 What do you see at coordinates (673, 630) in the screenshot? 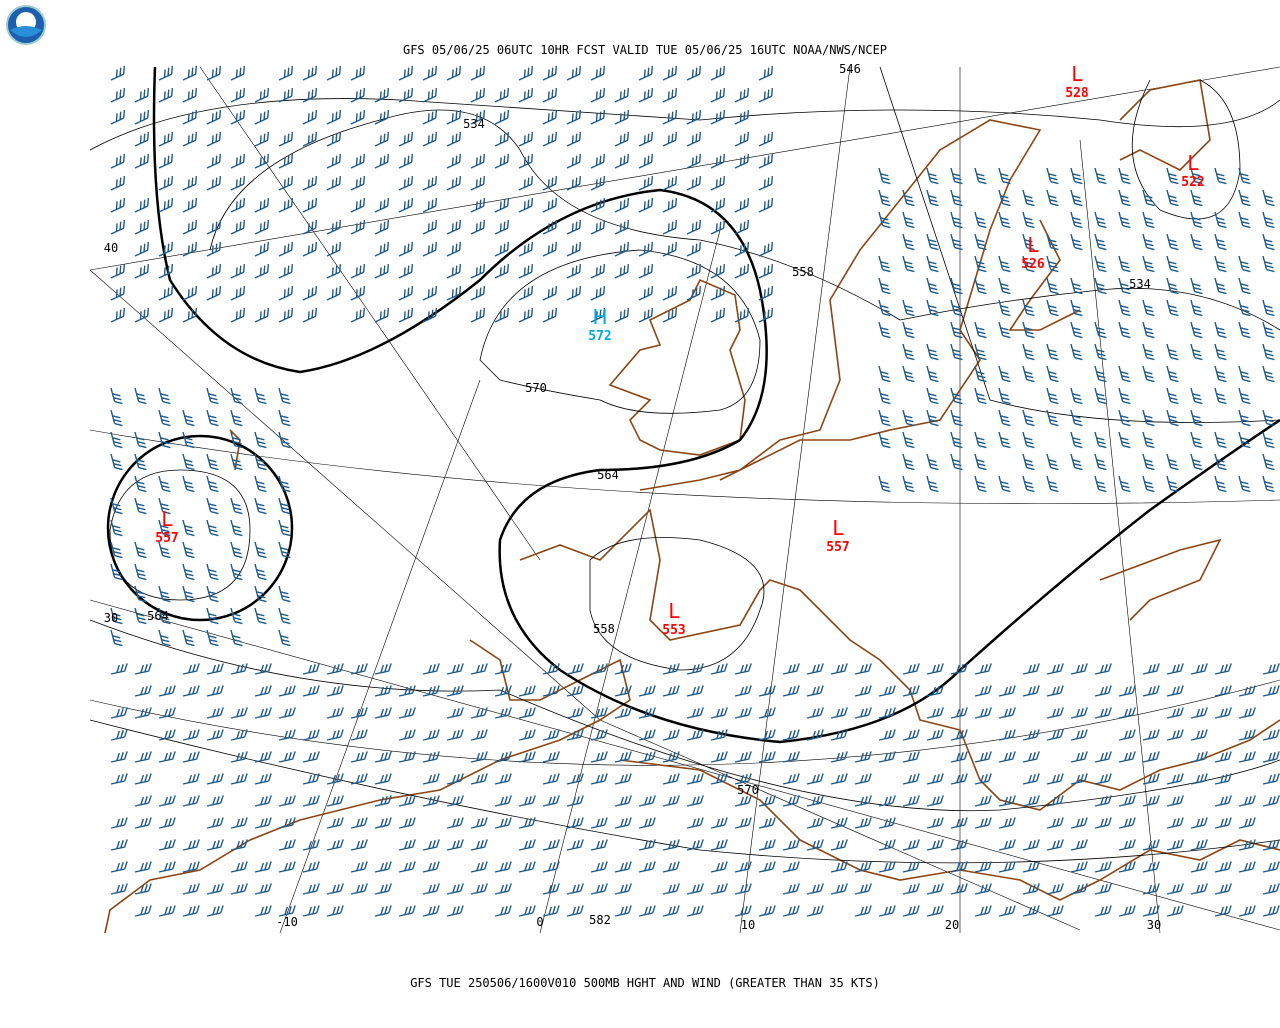
I see `center-value: 553` at bounding box center [673, 630].